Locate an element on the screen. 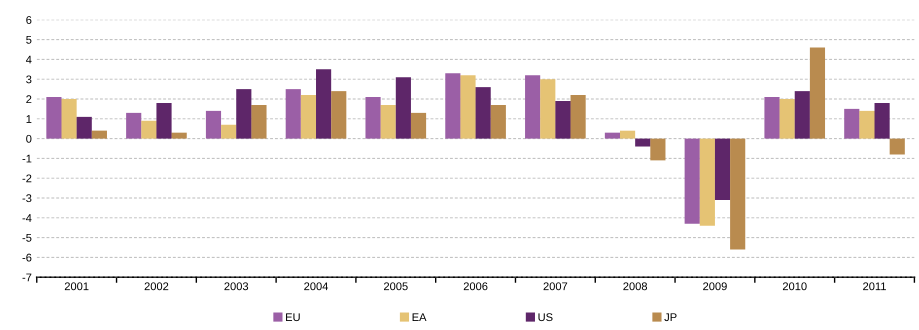 The width and height of the screenshot is (919, 330). y-tick-label: -5 is located at coordinates (27, 238).